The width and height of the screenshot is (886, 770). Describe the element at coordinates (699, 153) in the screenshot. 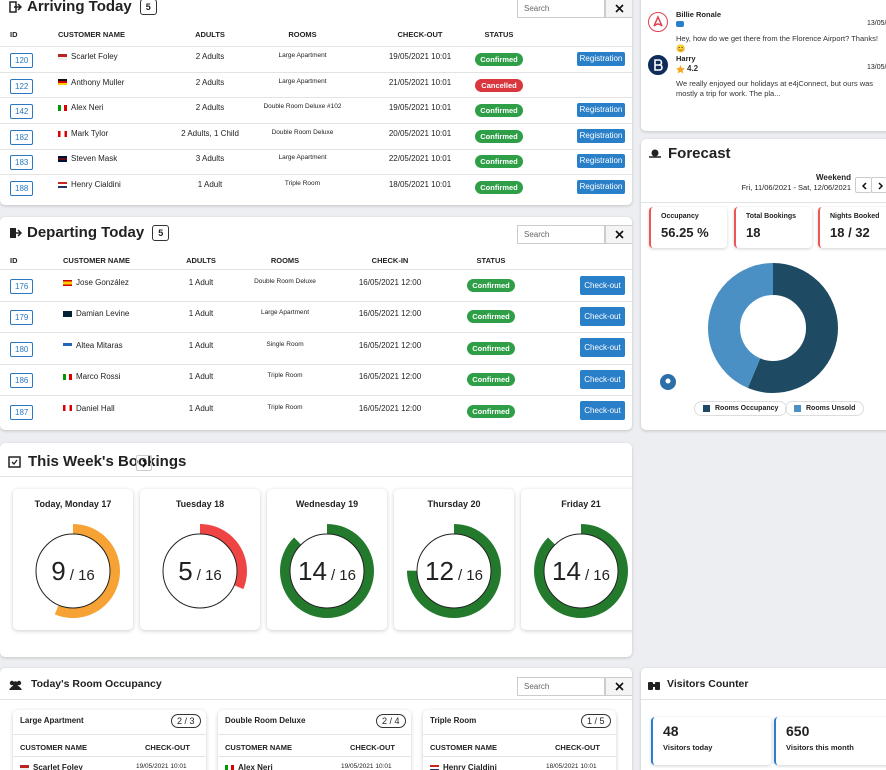

I see `panel-title: Forecast` at that location.